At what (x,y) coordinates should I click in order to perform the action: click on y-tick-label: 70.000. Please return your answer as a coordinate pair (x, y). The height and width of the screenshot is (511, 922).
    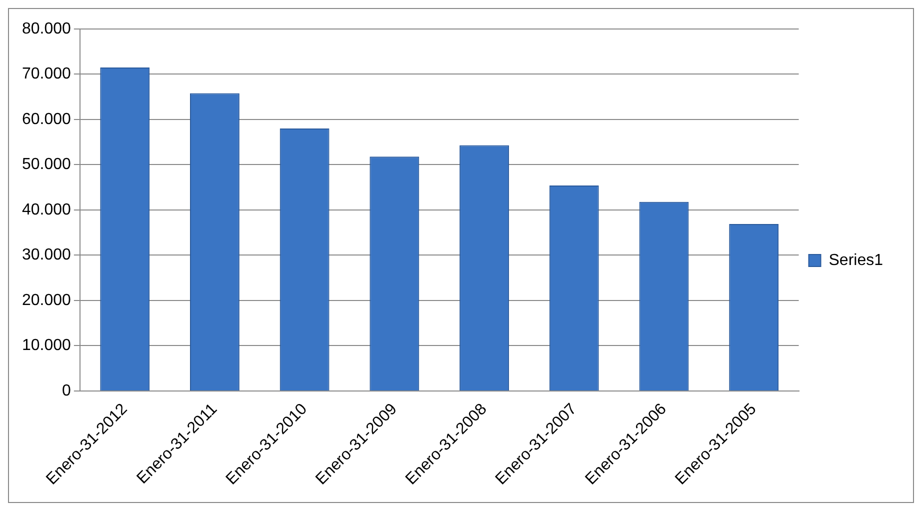
    Looking at the image, I should click on (47, 74).